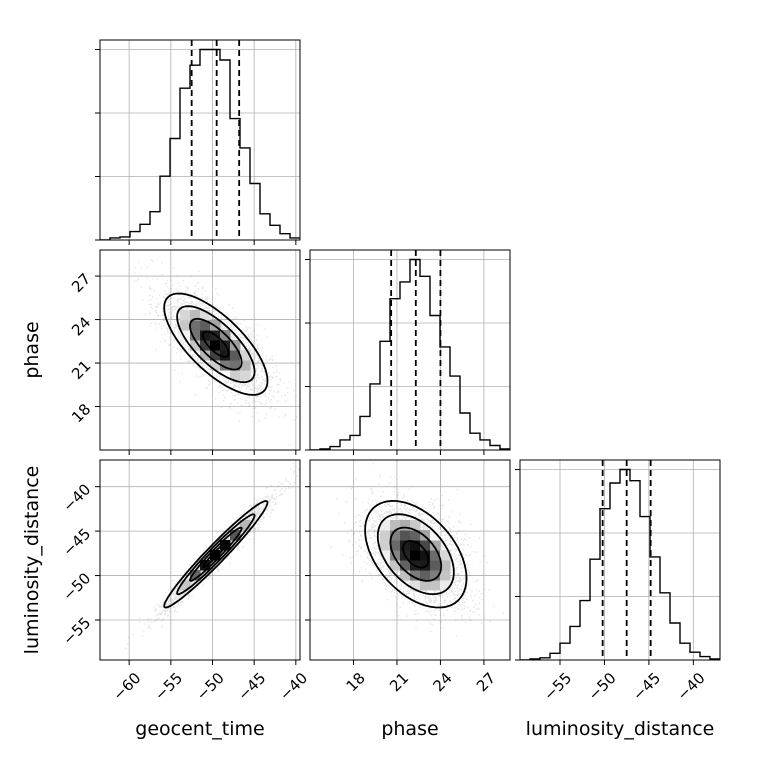 The width and height of the screenshot is (760, 760). I want to click on hist-panel-geocent_time, so click(198, 140).